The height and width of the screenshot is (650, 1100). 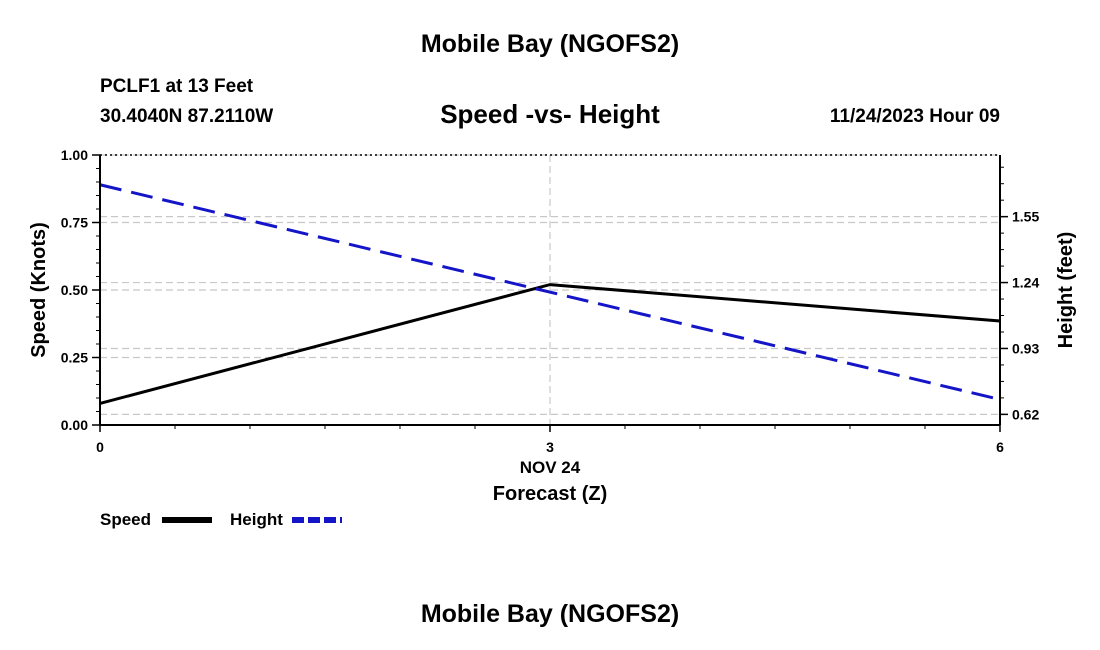 What do you see at coordinates (1066, 290) in the screenshot?
I see `right-axis-title: Height (feet)` at bounding box center [1066, 290].